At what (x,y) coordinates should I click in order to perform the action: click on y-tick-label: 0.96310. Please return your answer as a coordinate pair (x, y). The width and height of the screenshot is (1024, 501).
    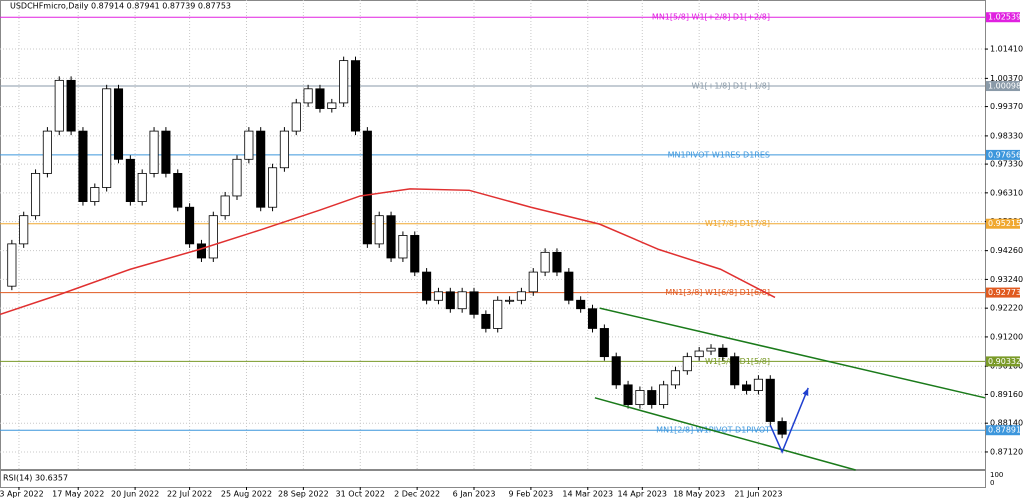
    Looking at the image, I should click on (1006, 192).